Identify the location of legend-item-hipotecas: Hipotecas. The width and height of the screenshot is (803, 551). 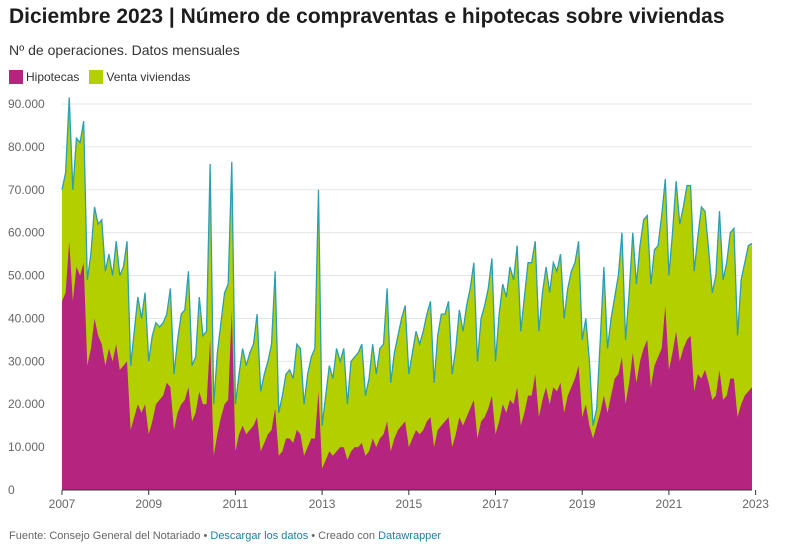
(44, 77).